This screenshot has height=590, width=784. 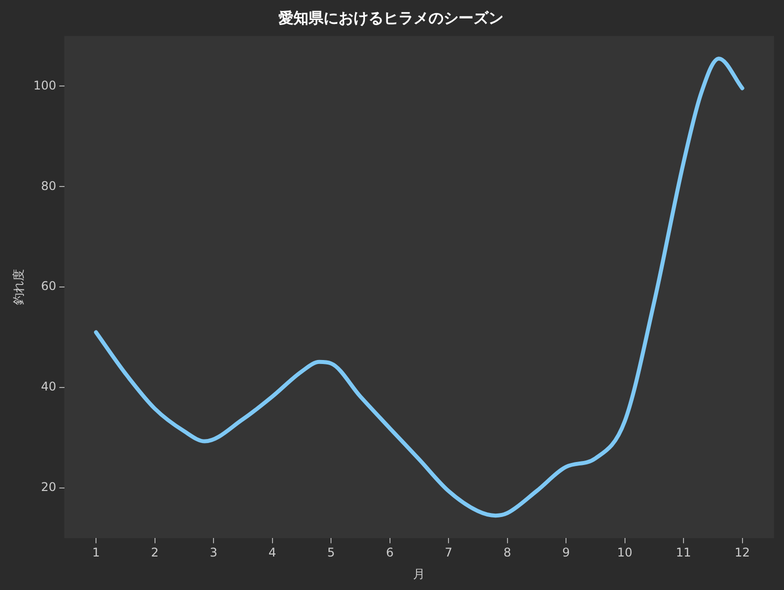 I want to click on x-tick-label: 1, so click(x=96, y=553).